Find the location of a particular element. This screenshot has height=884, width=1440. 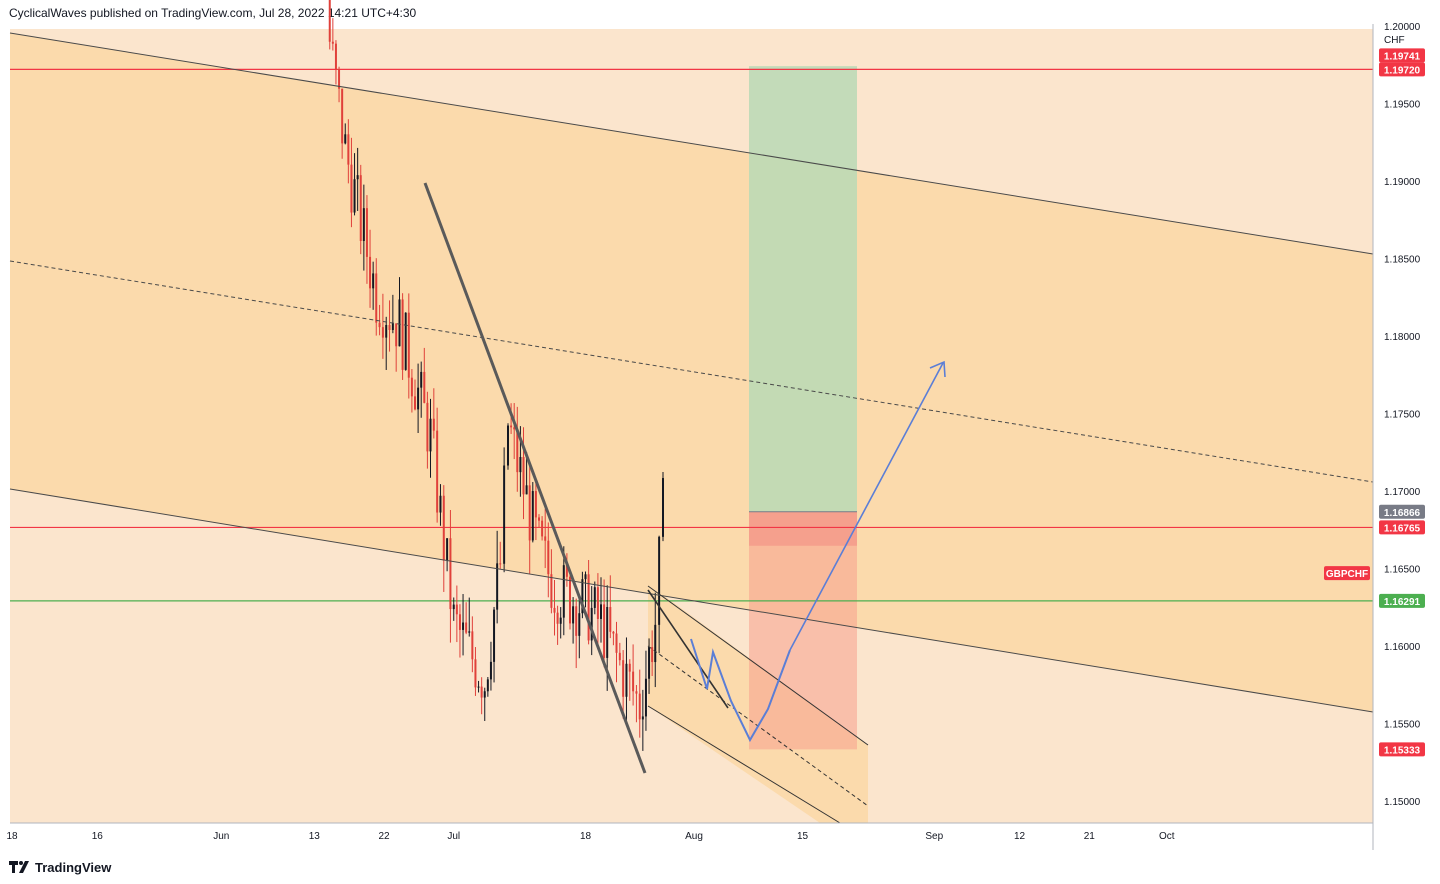

tradingview-footer: TradingView is located at coordinates (60, 867).